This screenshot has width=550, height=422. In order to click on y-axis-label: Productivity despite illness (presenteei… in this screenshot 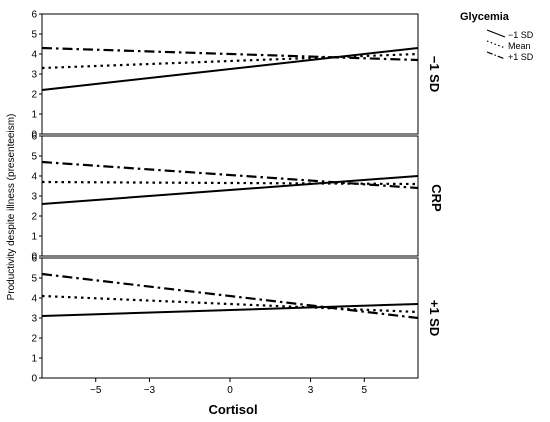, I will do `click(11, 207)`.